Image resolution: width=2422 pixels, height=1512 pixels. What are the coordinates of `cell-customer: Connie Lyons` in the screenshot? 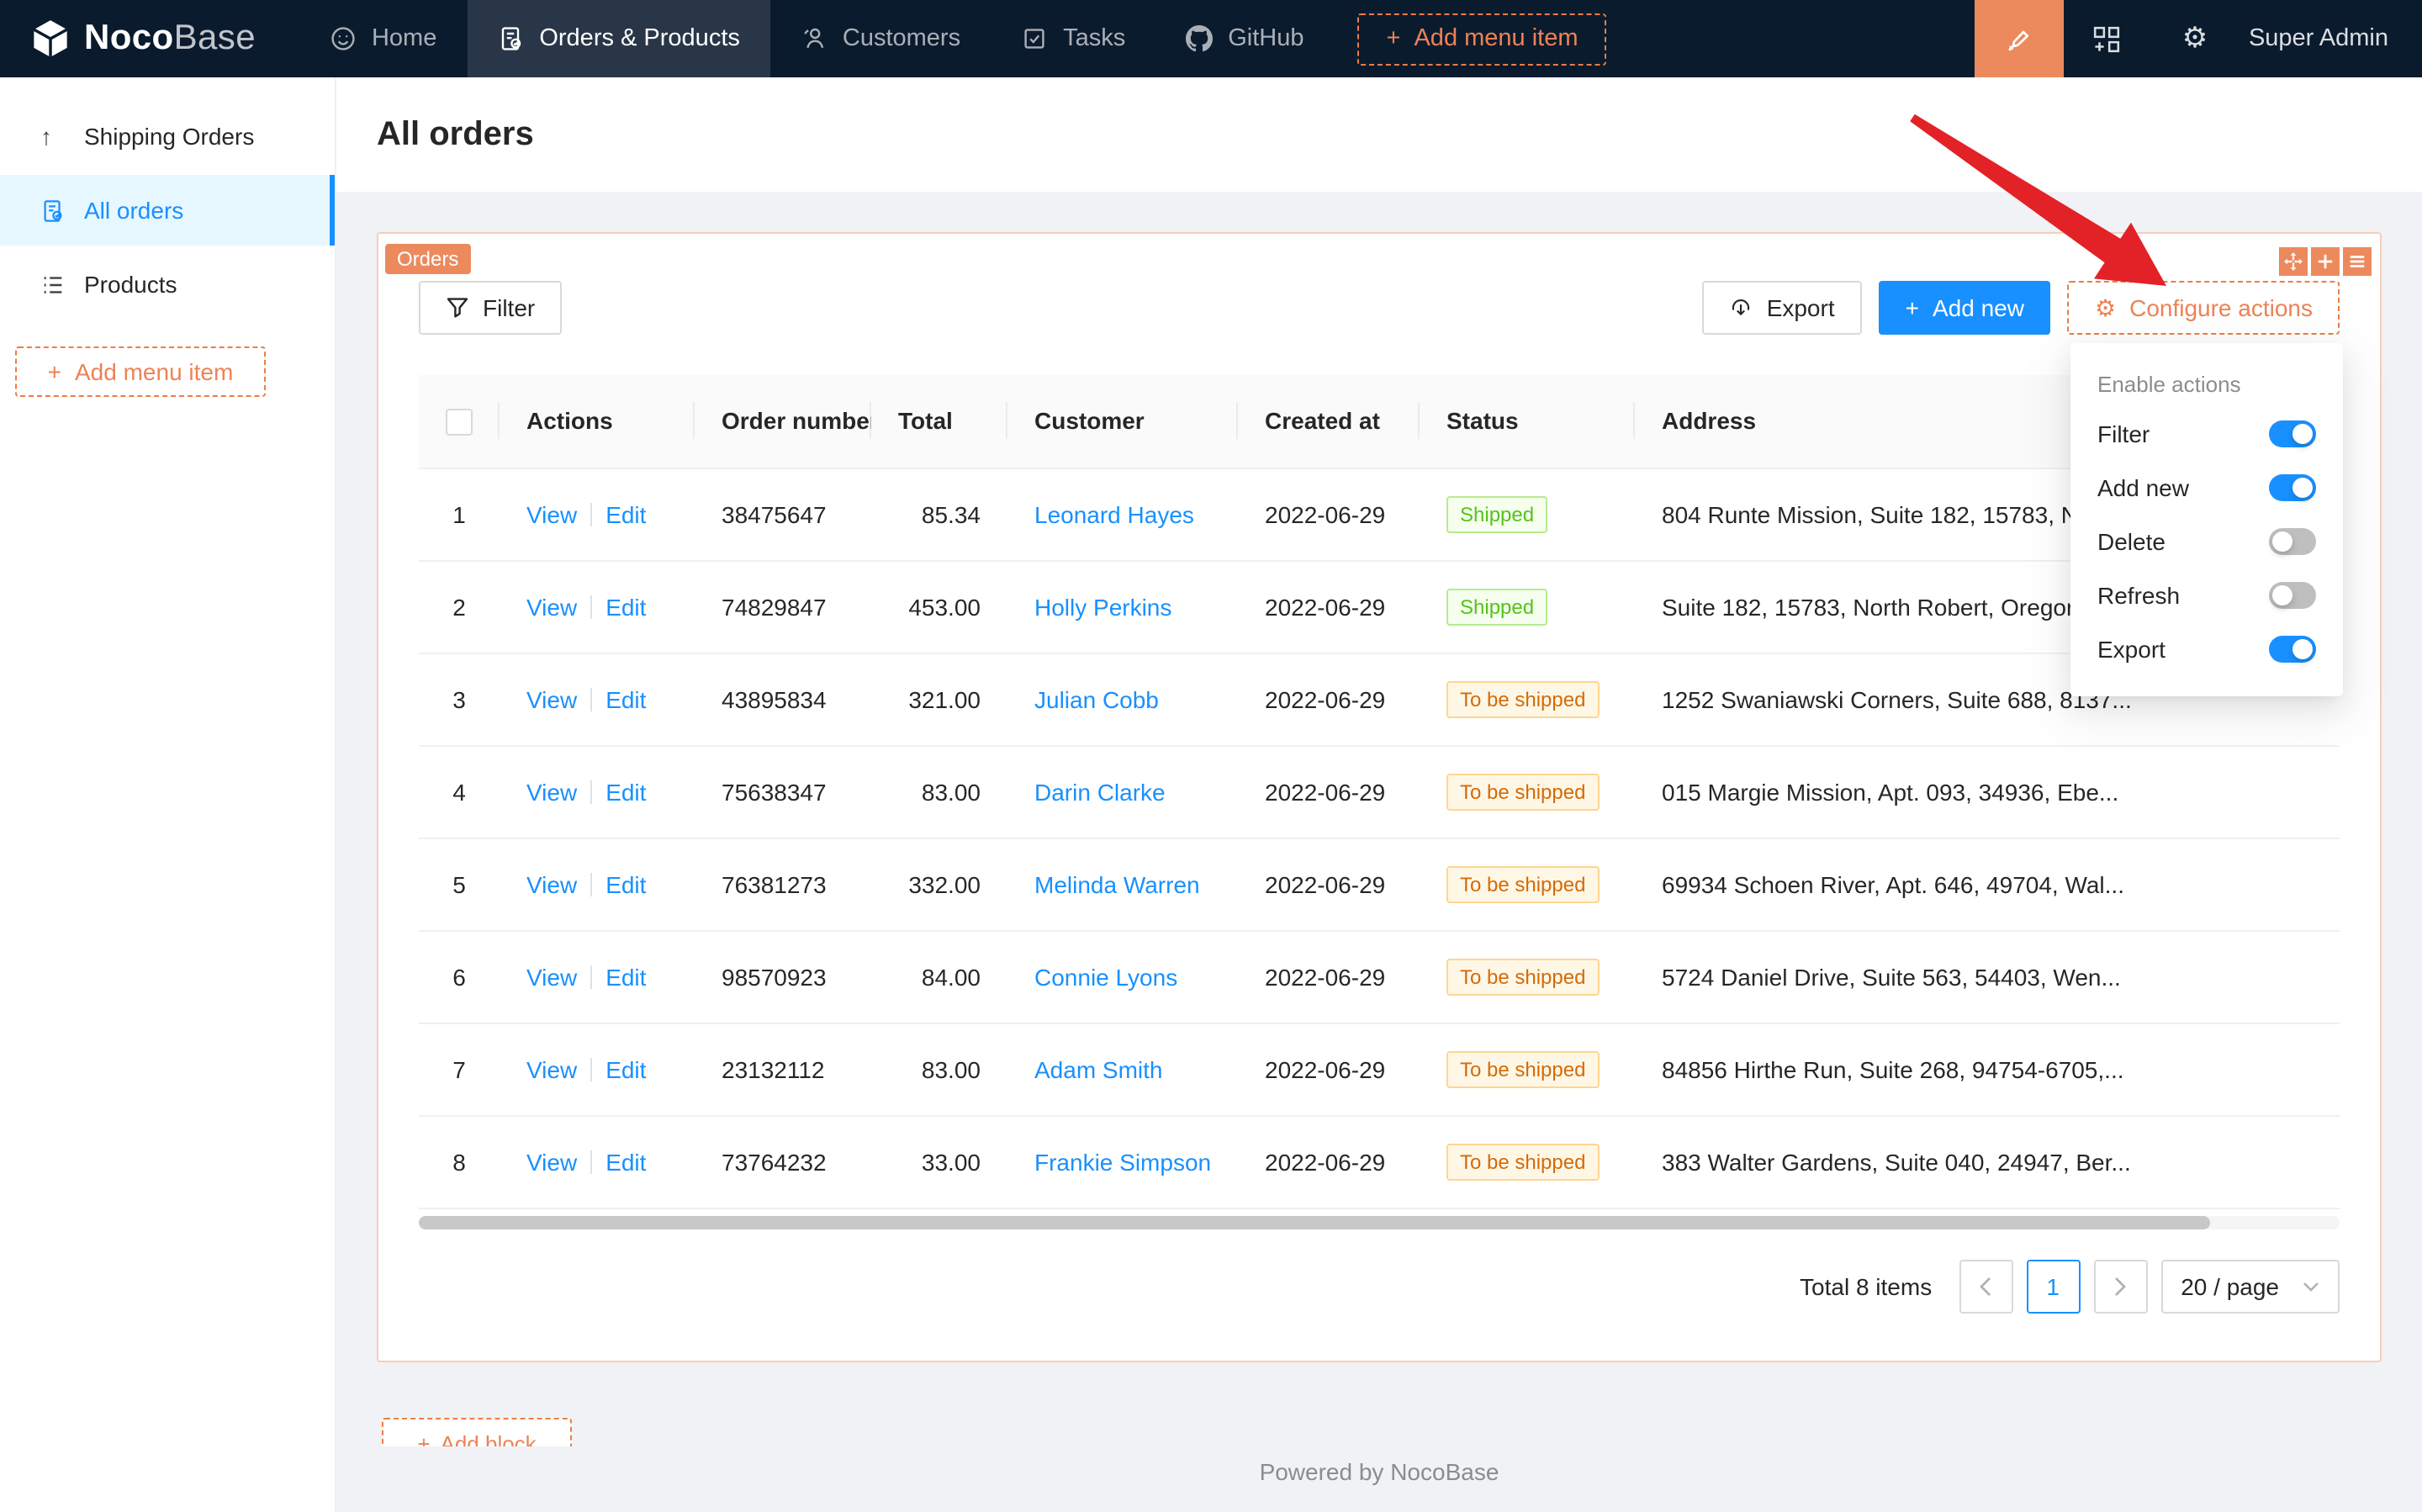 It's located at (1122, 976).